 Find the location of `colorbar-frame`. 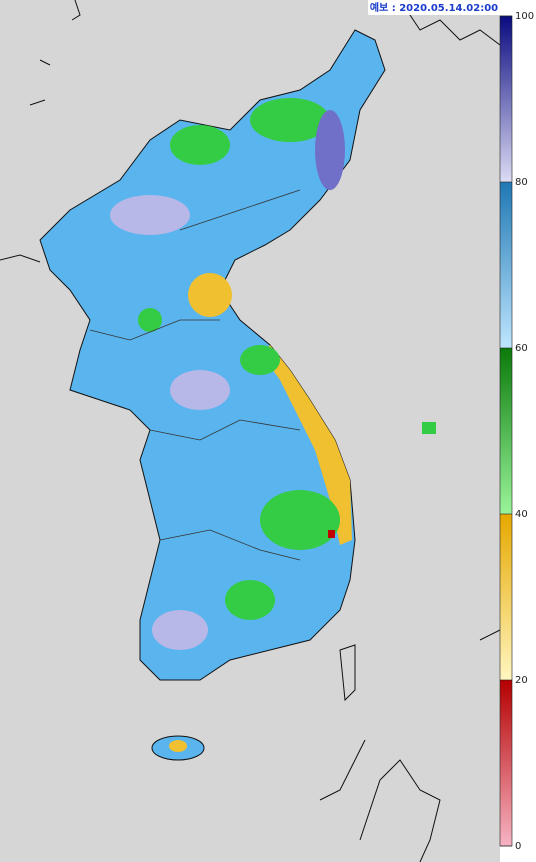

colorbar-frame is located at coordinates (506, 431).